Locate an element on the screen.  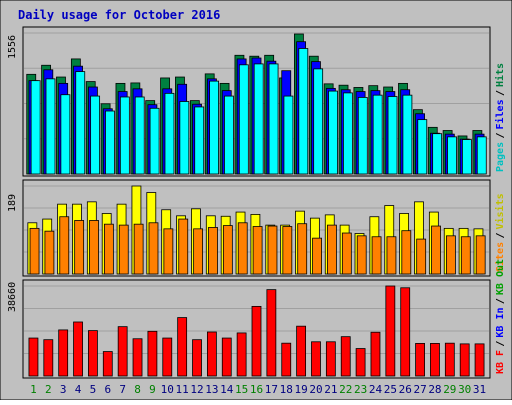
legend-files: Files is located at coordinates (500, 114).